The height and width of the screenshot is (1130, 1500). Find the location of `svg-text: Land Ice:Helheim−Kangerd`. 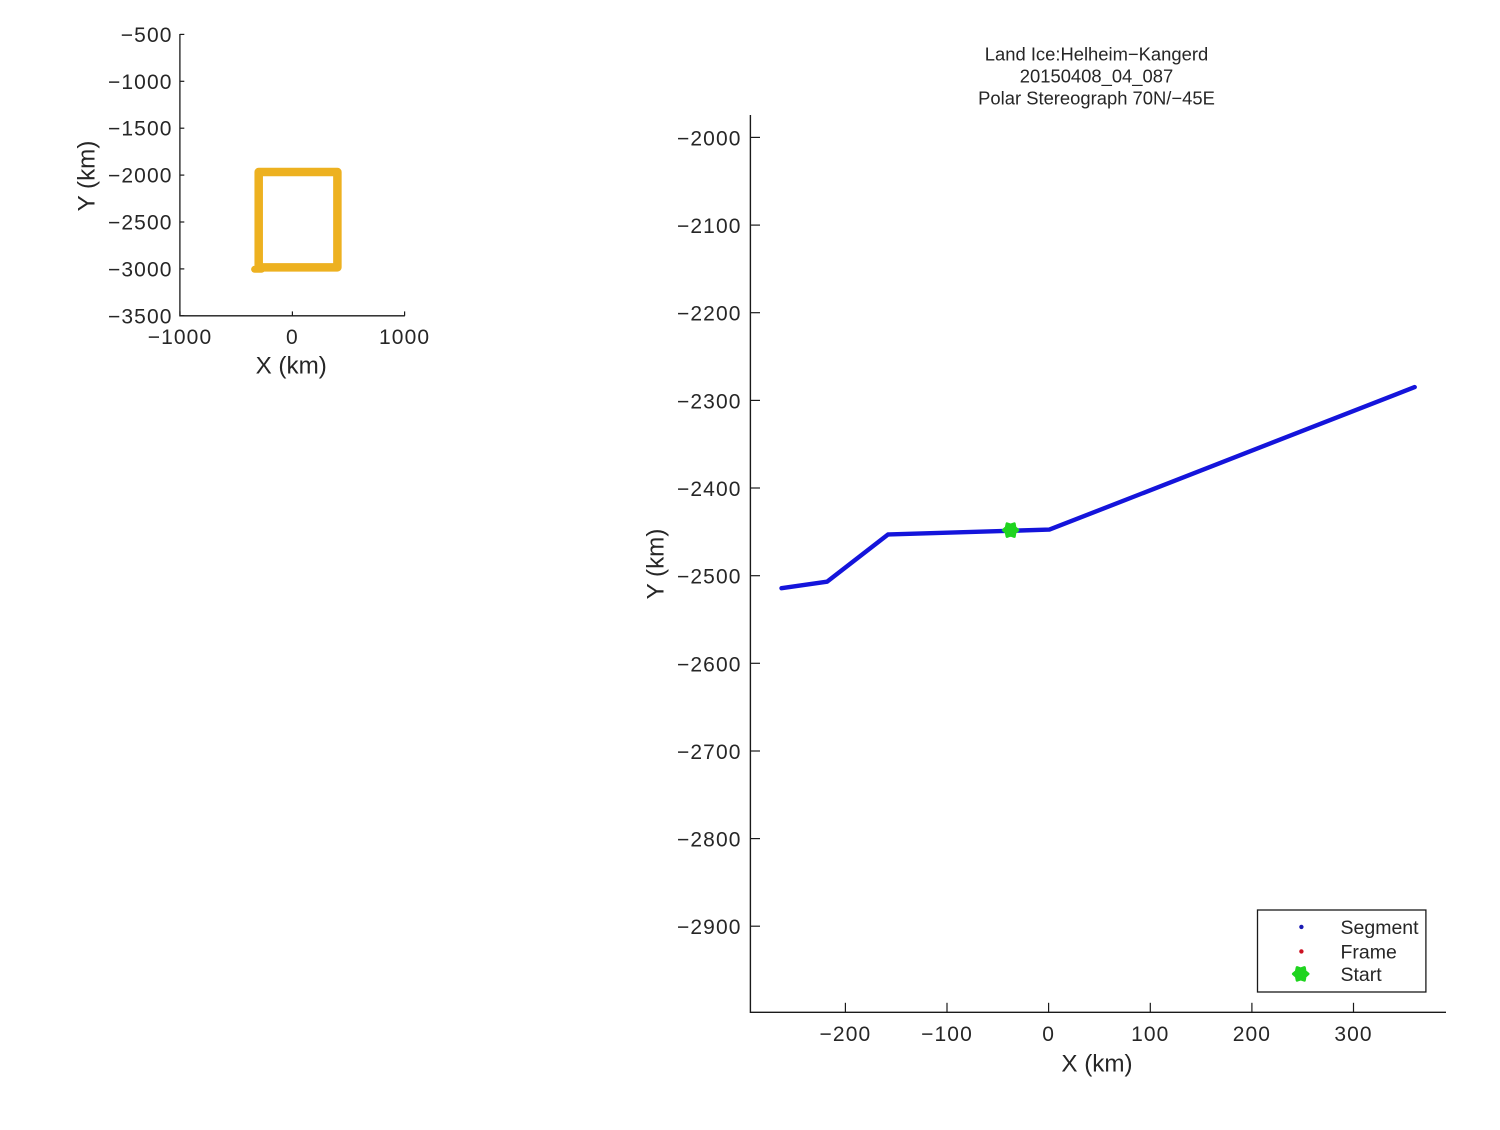

svg-text: Land Ice:Helheim−Kangerd is located at coordinates (1096, 53).